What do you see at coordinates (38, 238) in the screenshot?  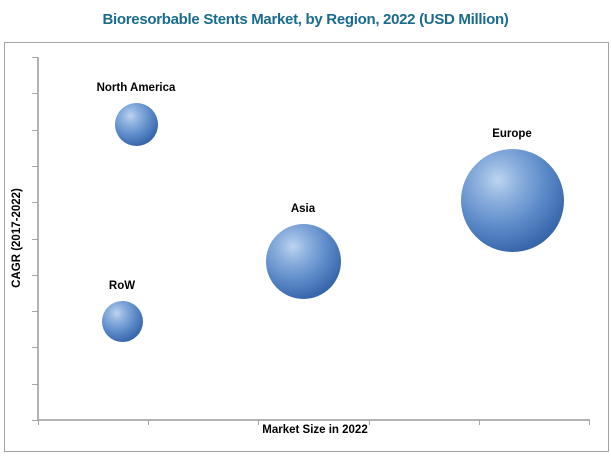 I see `y-axis-line` at bounding box center [38, 238].